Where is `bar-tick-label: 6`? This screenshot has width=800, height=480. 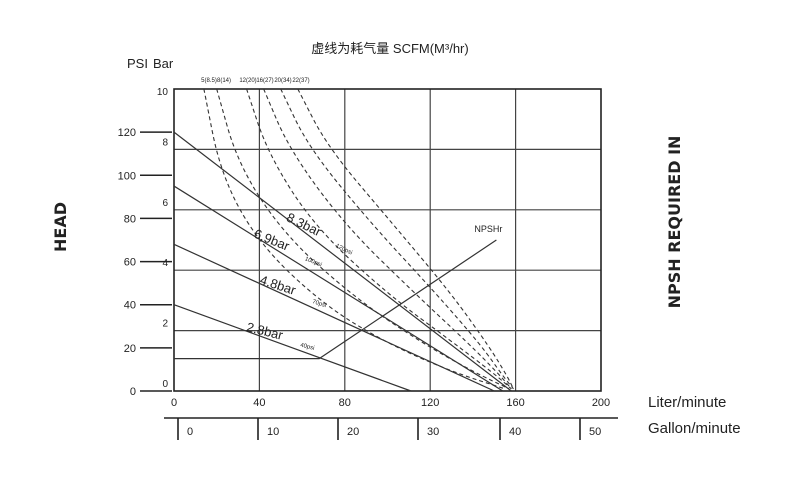
bar-tick-label: 6 is located at coordinates (165, 203).